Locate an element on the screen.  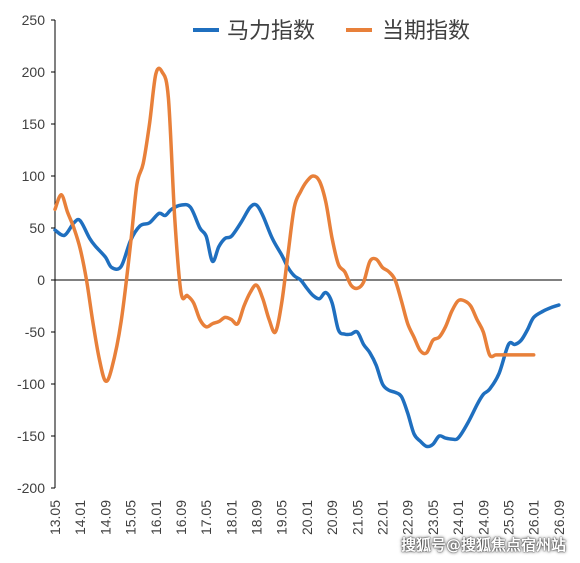
y-tick-label: -50 is located at coordinates (35, 332).